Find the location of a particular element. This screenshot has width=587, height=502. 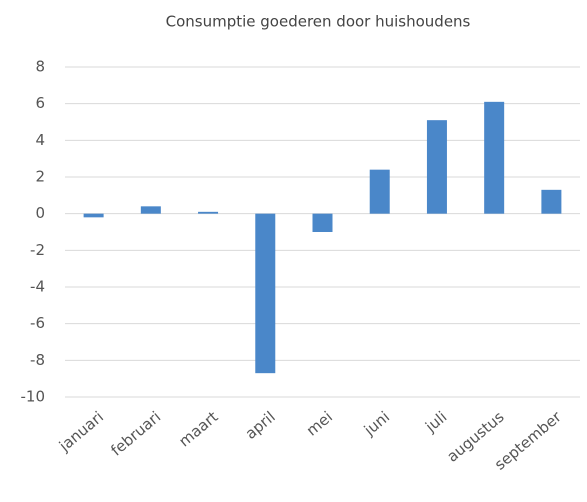

y-tick-label: 6 is located at coordinates (40, 103).